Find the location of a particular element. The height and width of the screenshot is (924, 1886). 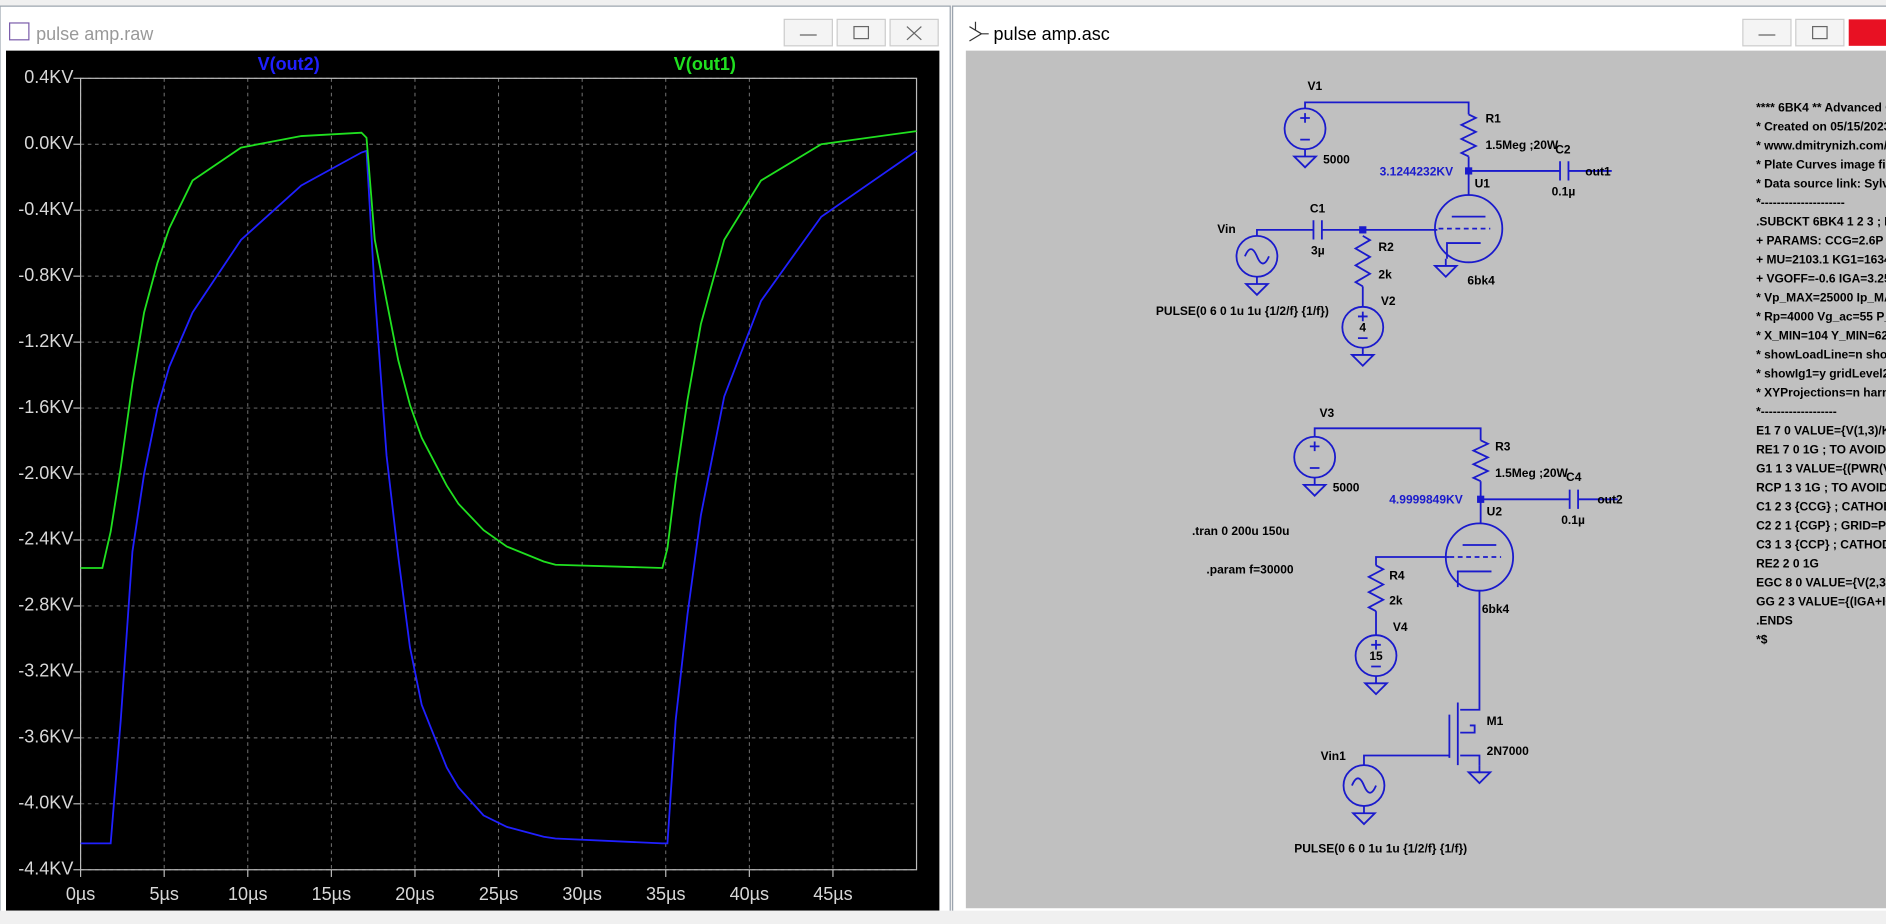

schematic-label: C2 is located at coordinates (1563, 150).